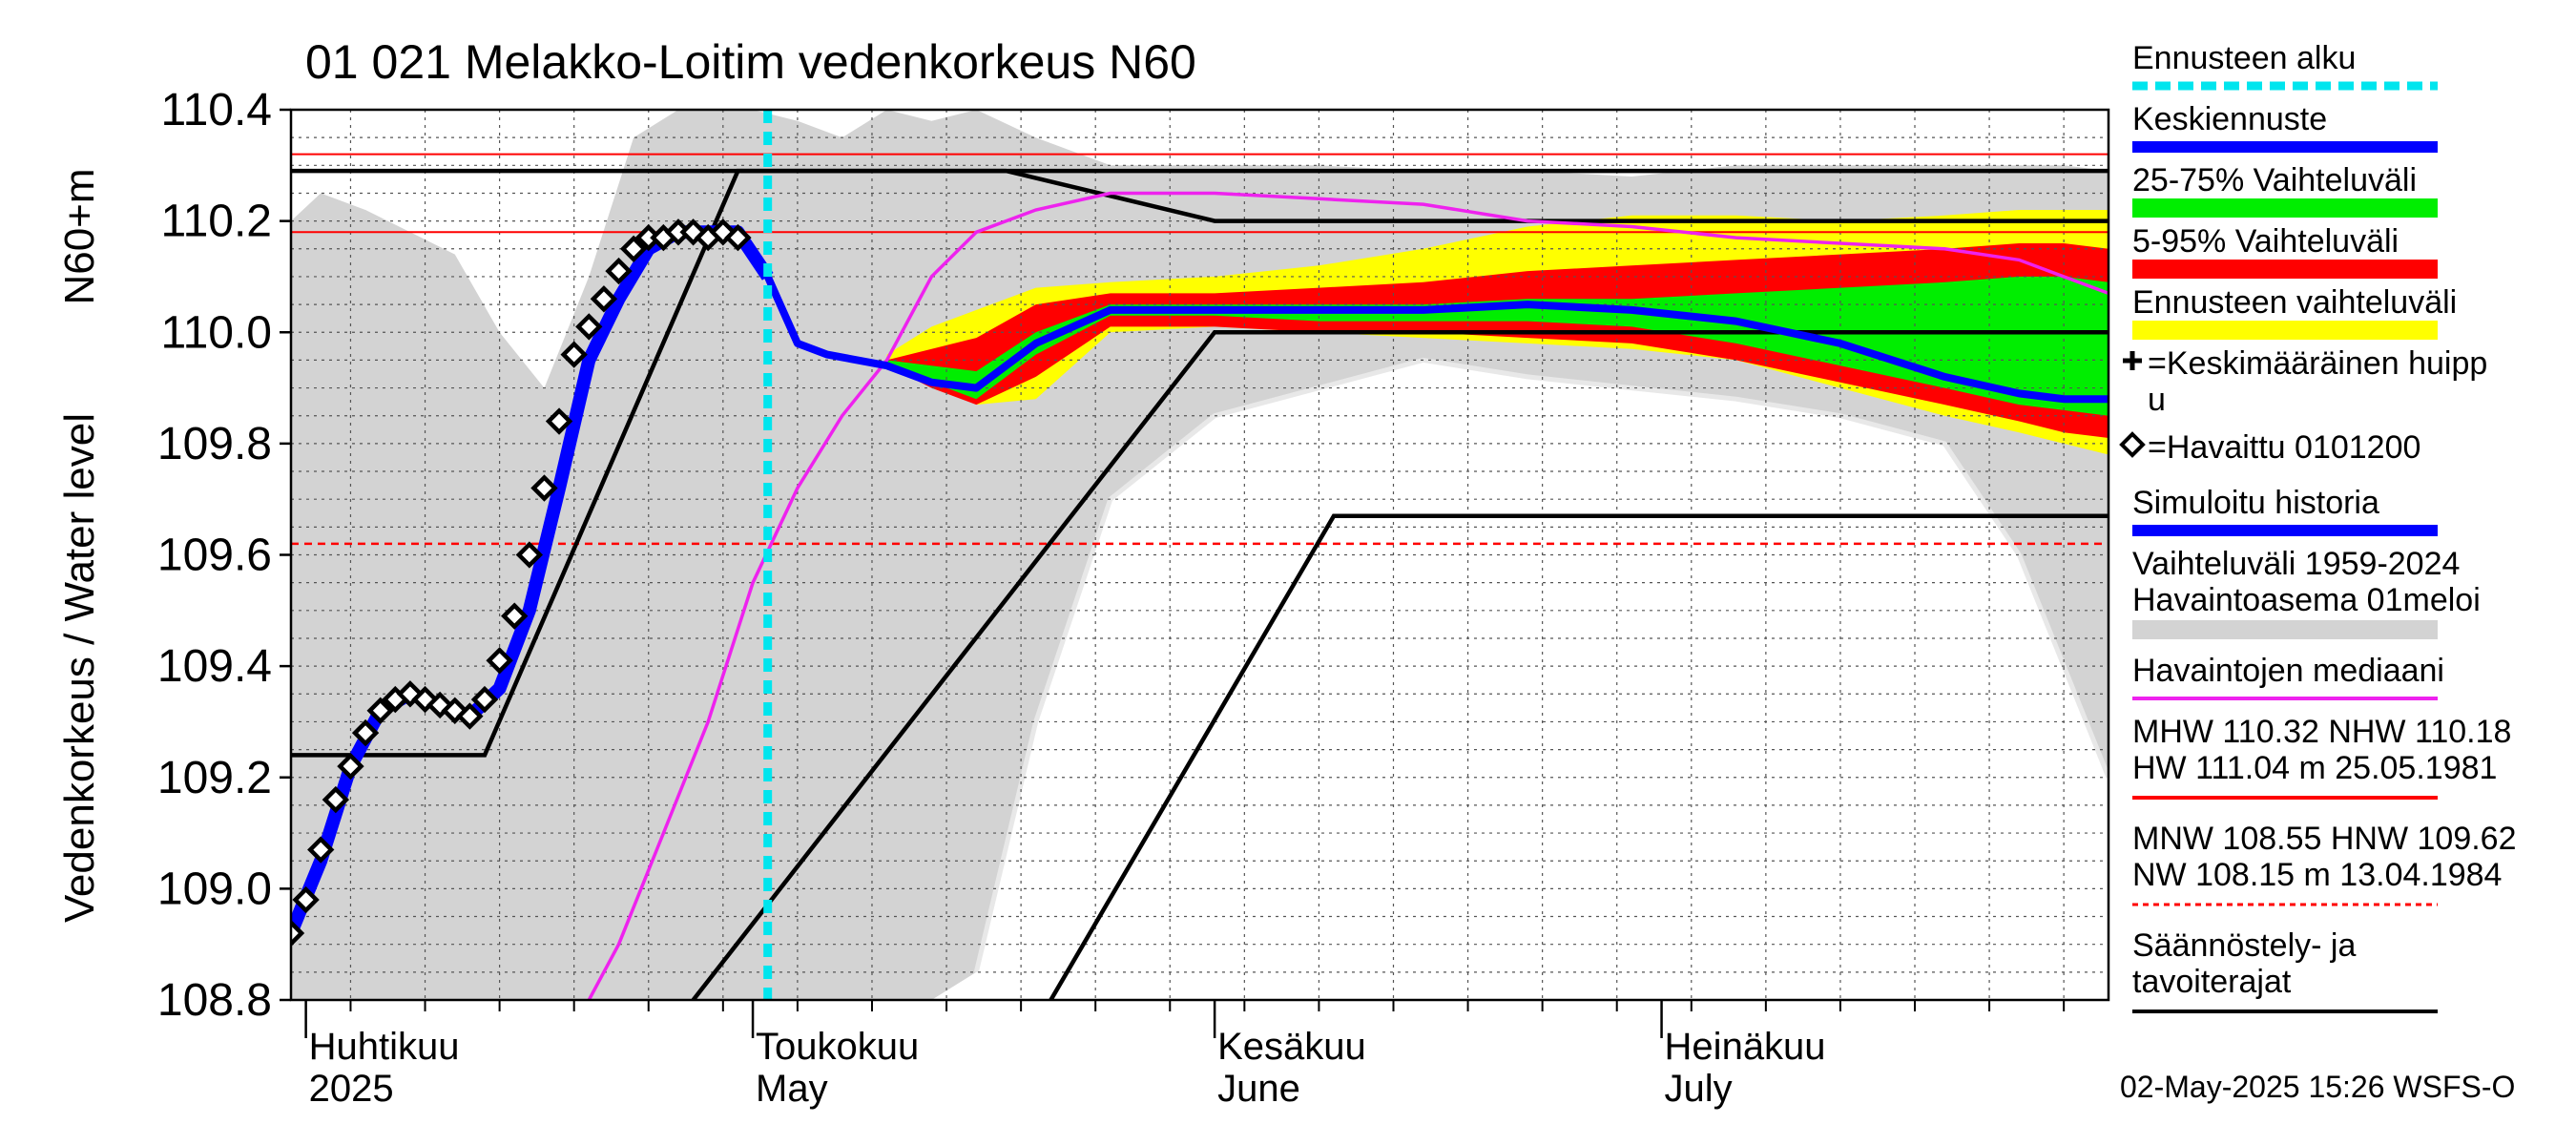 The height and width of the screenshot is (1145, 2576). What do you see at coordinates (1258, 1089) in the screenshot?
I see `month-sublabel: June` at bounding box center [1258, 1089].